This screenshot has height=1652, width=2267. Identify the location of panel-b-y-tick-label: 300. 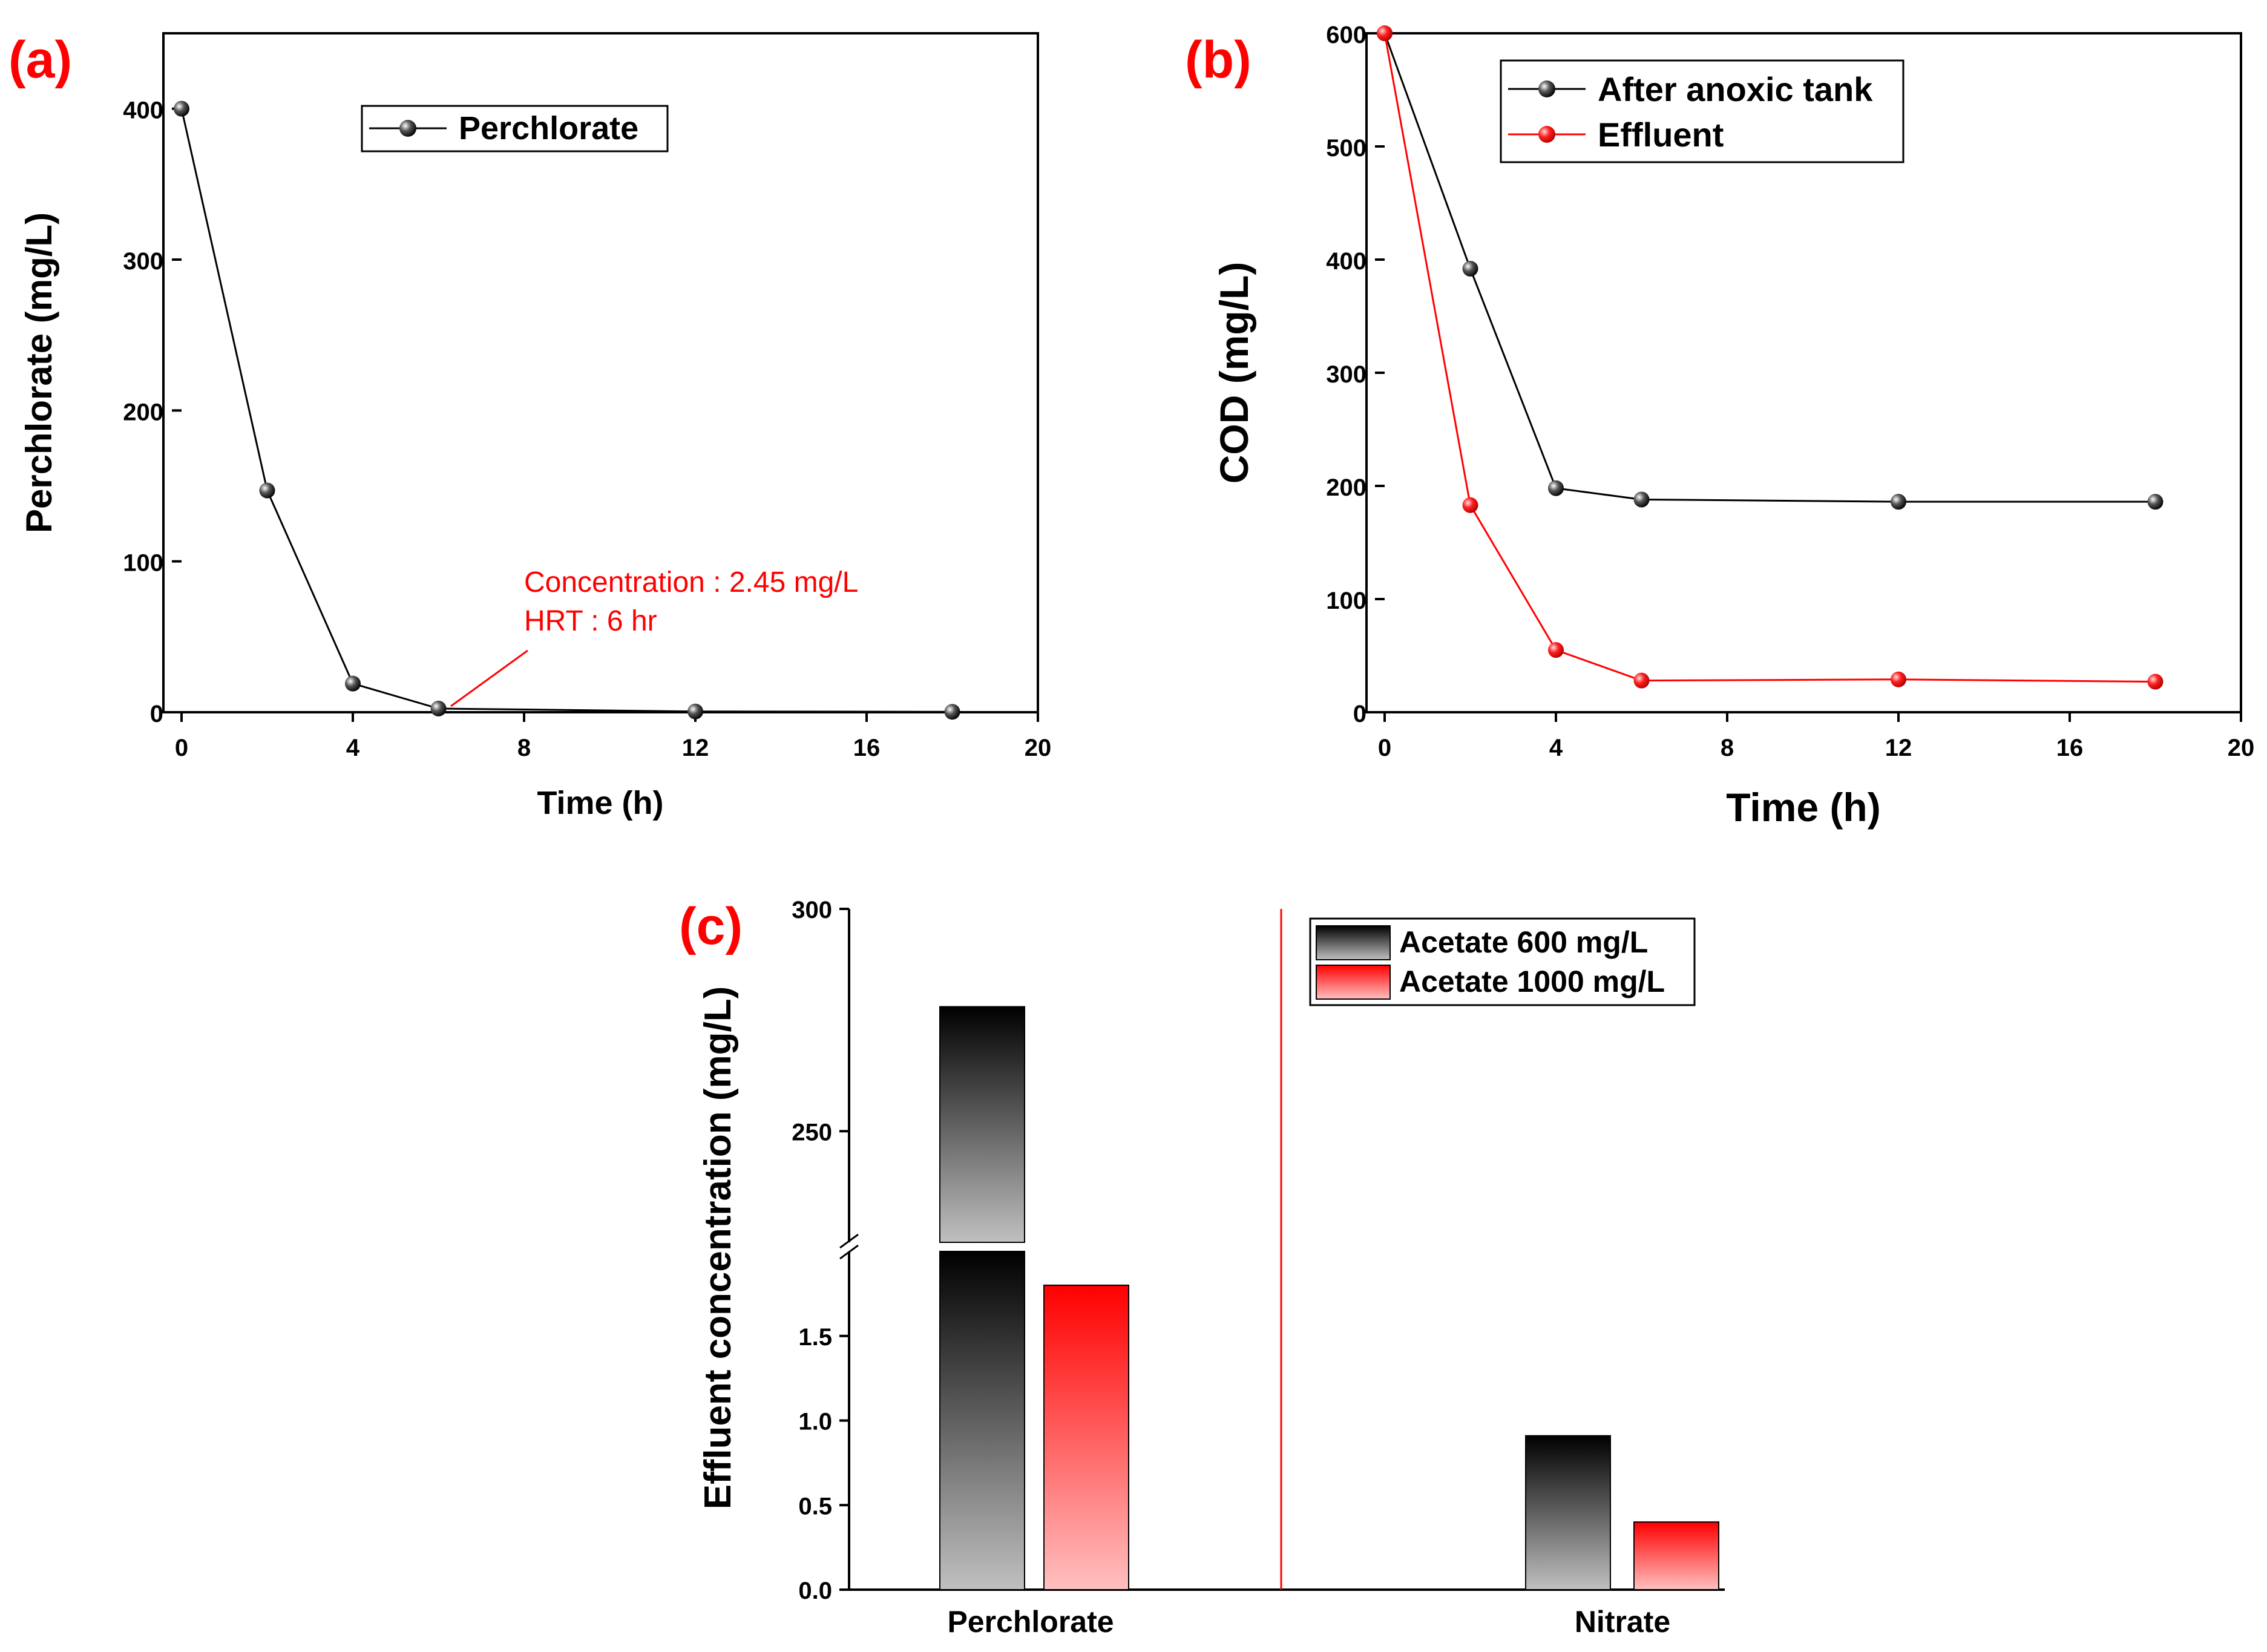
(1346, 374).